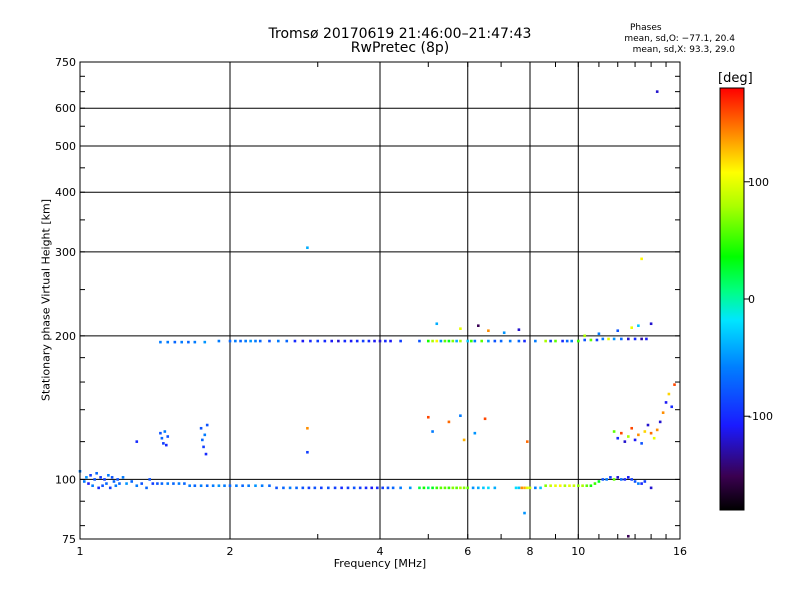 This screenshot has height=600, width=800. I want to click on colorbar-tick-label: 0, so click(751, 299).